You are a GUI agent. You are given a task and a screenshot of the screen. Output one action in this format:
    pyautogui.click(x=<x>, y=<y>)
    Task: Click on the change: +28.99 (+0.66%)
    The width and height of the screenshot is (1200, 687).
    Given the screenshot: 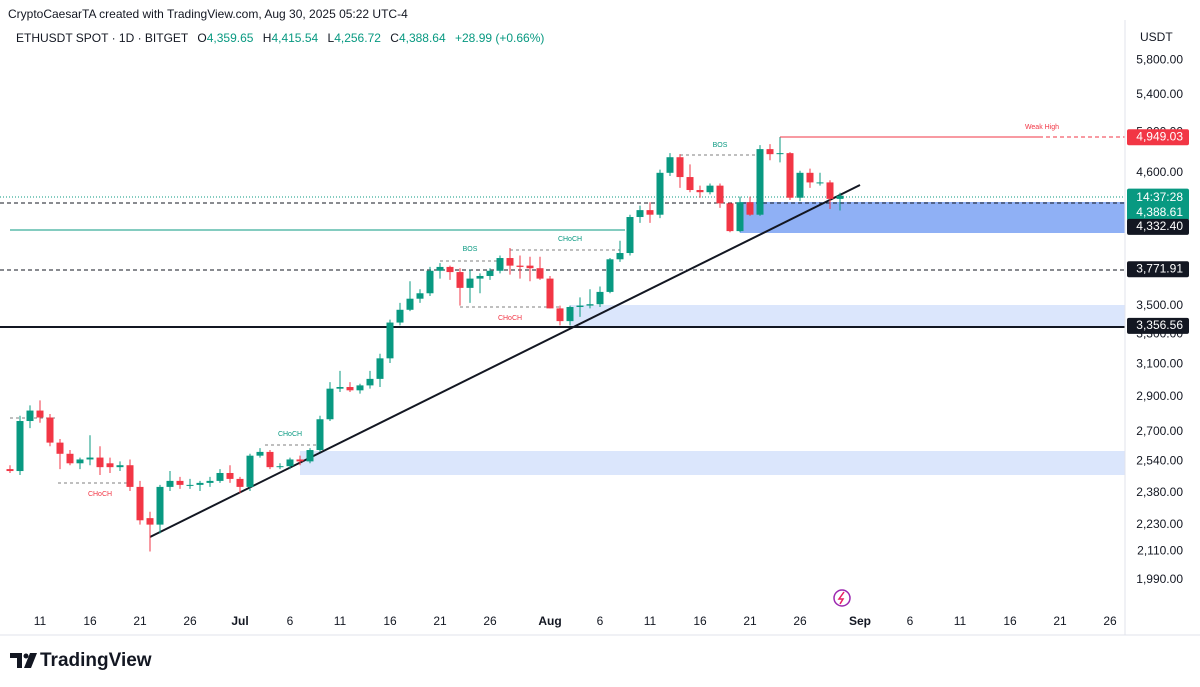 What is the action you would take?
    pyautogui.click(x=500, y=38)
    